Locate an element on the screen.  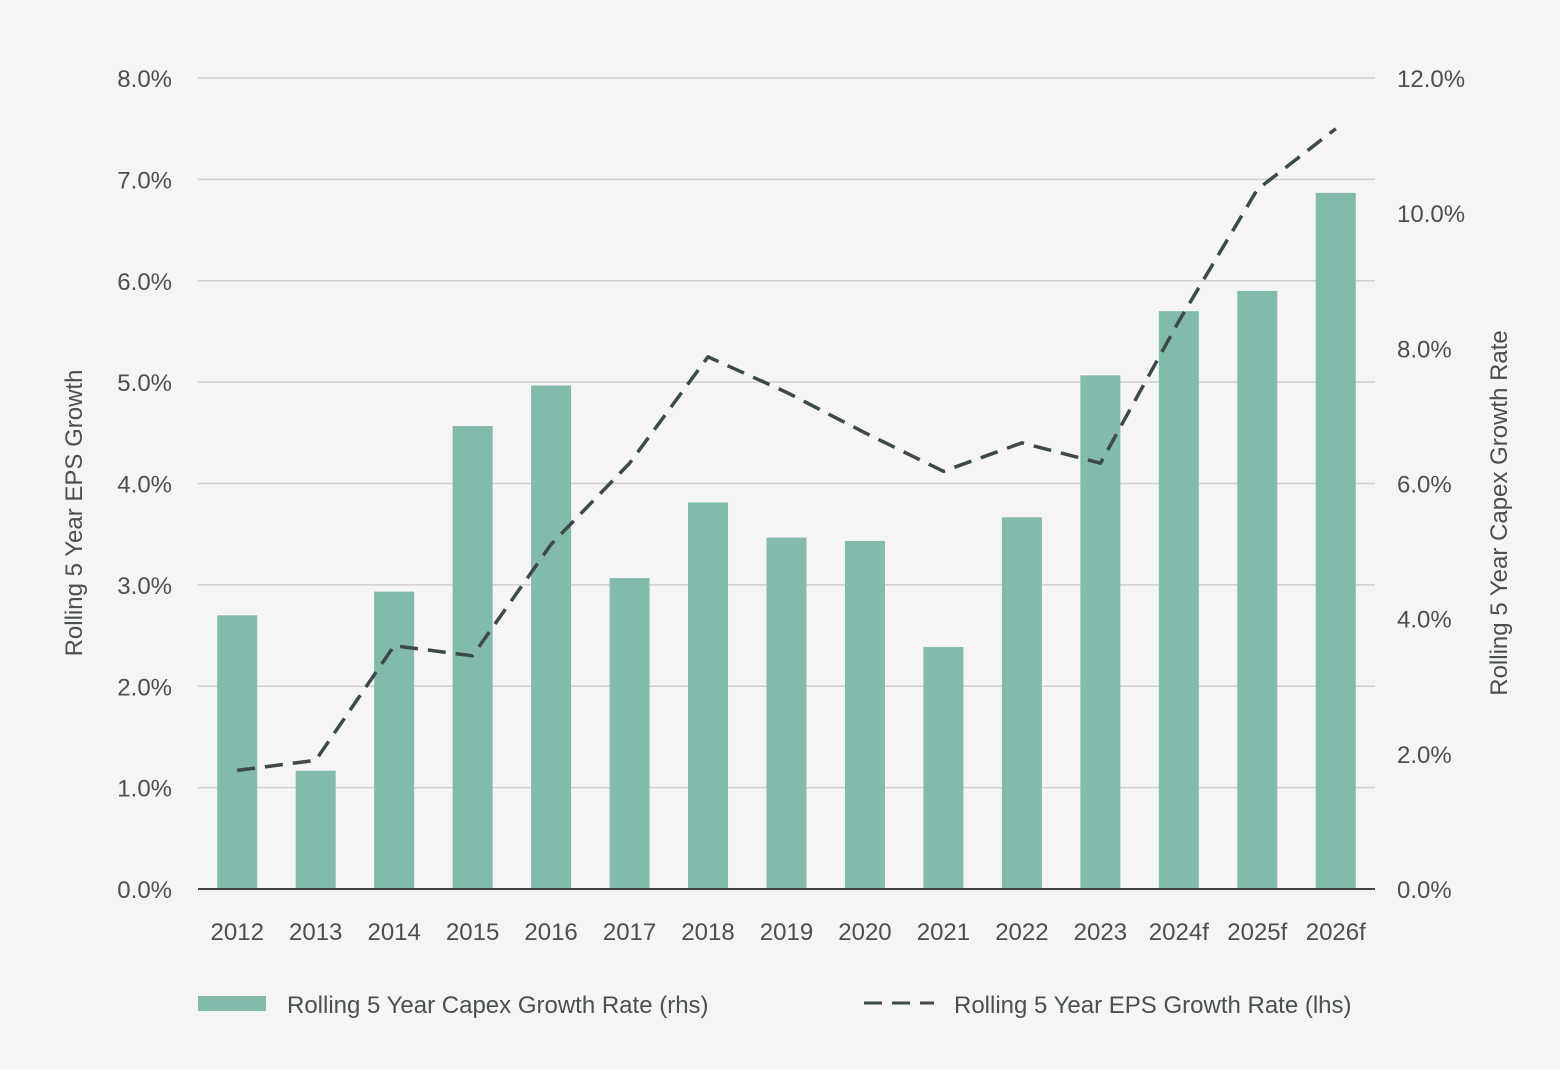
x-tick-label: 2017 is located at coordinates (629, 932).